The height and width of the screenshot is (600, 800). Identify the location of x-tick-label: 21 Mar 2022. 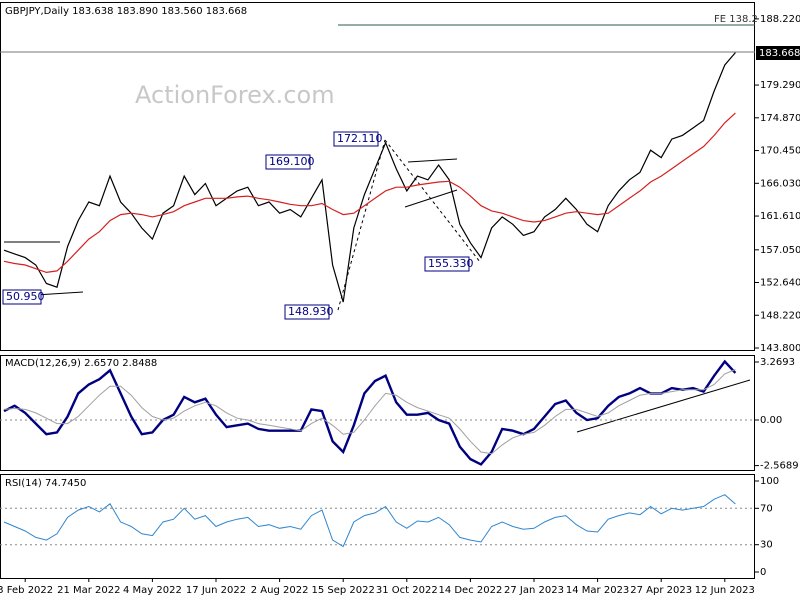
(88, 590).